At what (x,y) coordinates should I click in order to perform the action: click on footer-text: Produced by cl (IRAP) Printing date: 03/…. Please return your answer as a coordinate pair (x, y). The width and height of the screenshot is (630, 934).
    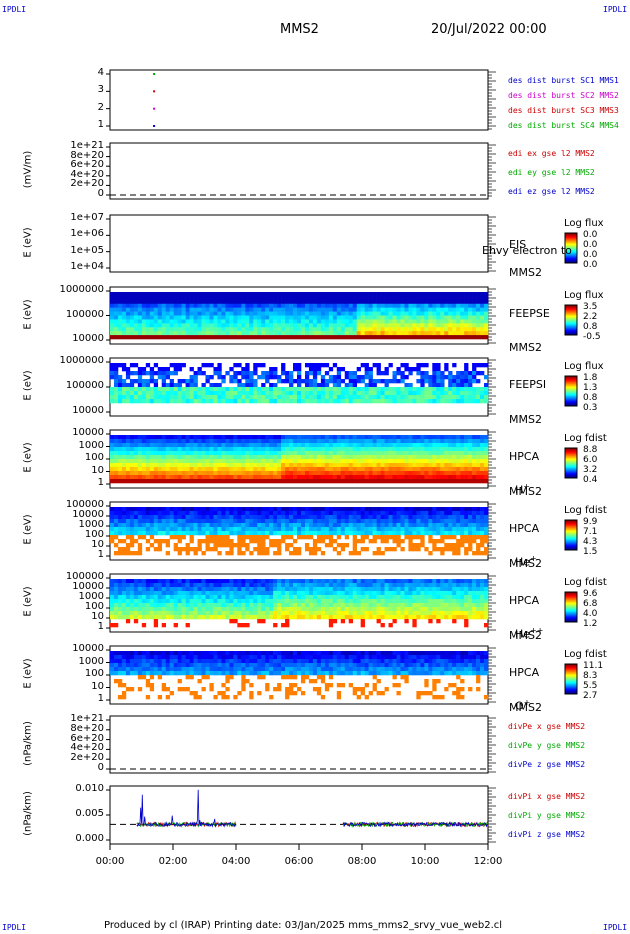
    Looking at the image, I should click on (303, 925).